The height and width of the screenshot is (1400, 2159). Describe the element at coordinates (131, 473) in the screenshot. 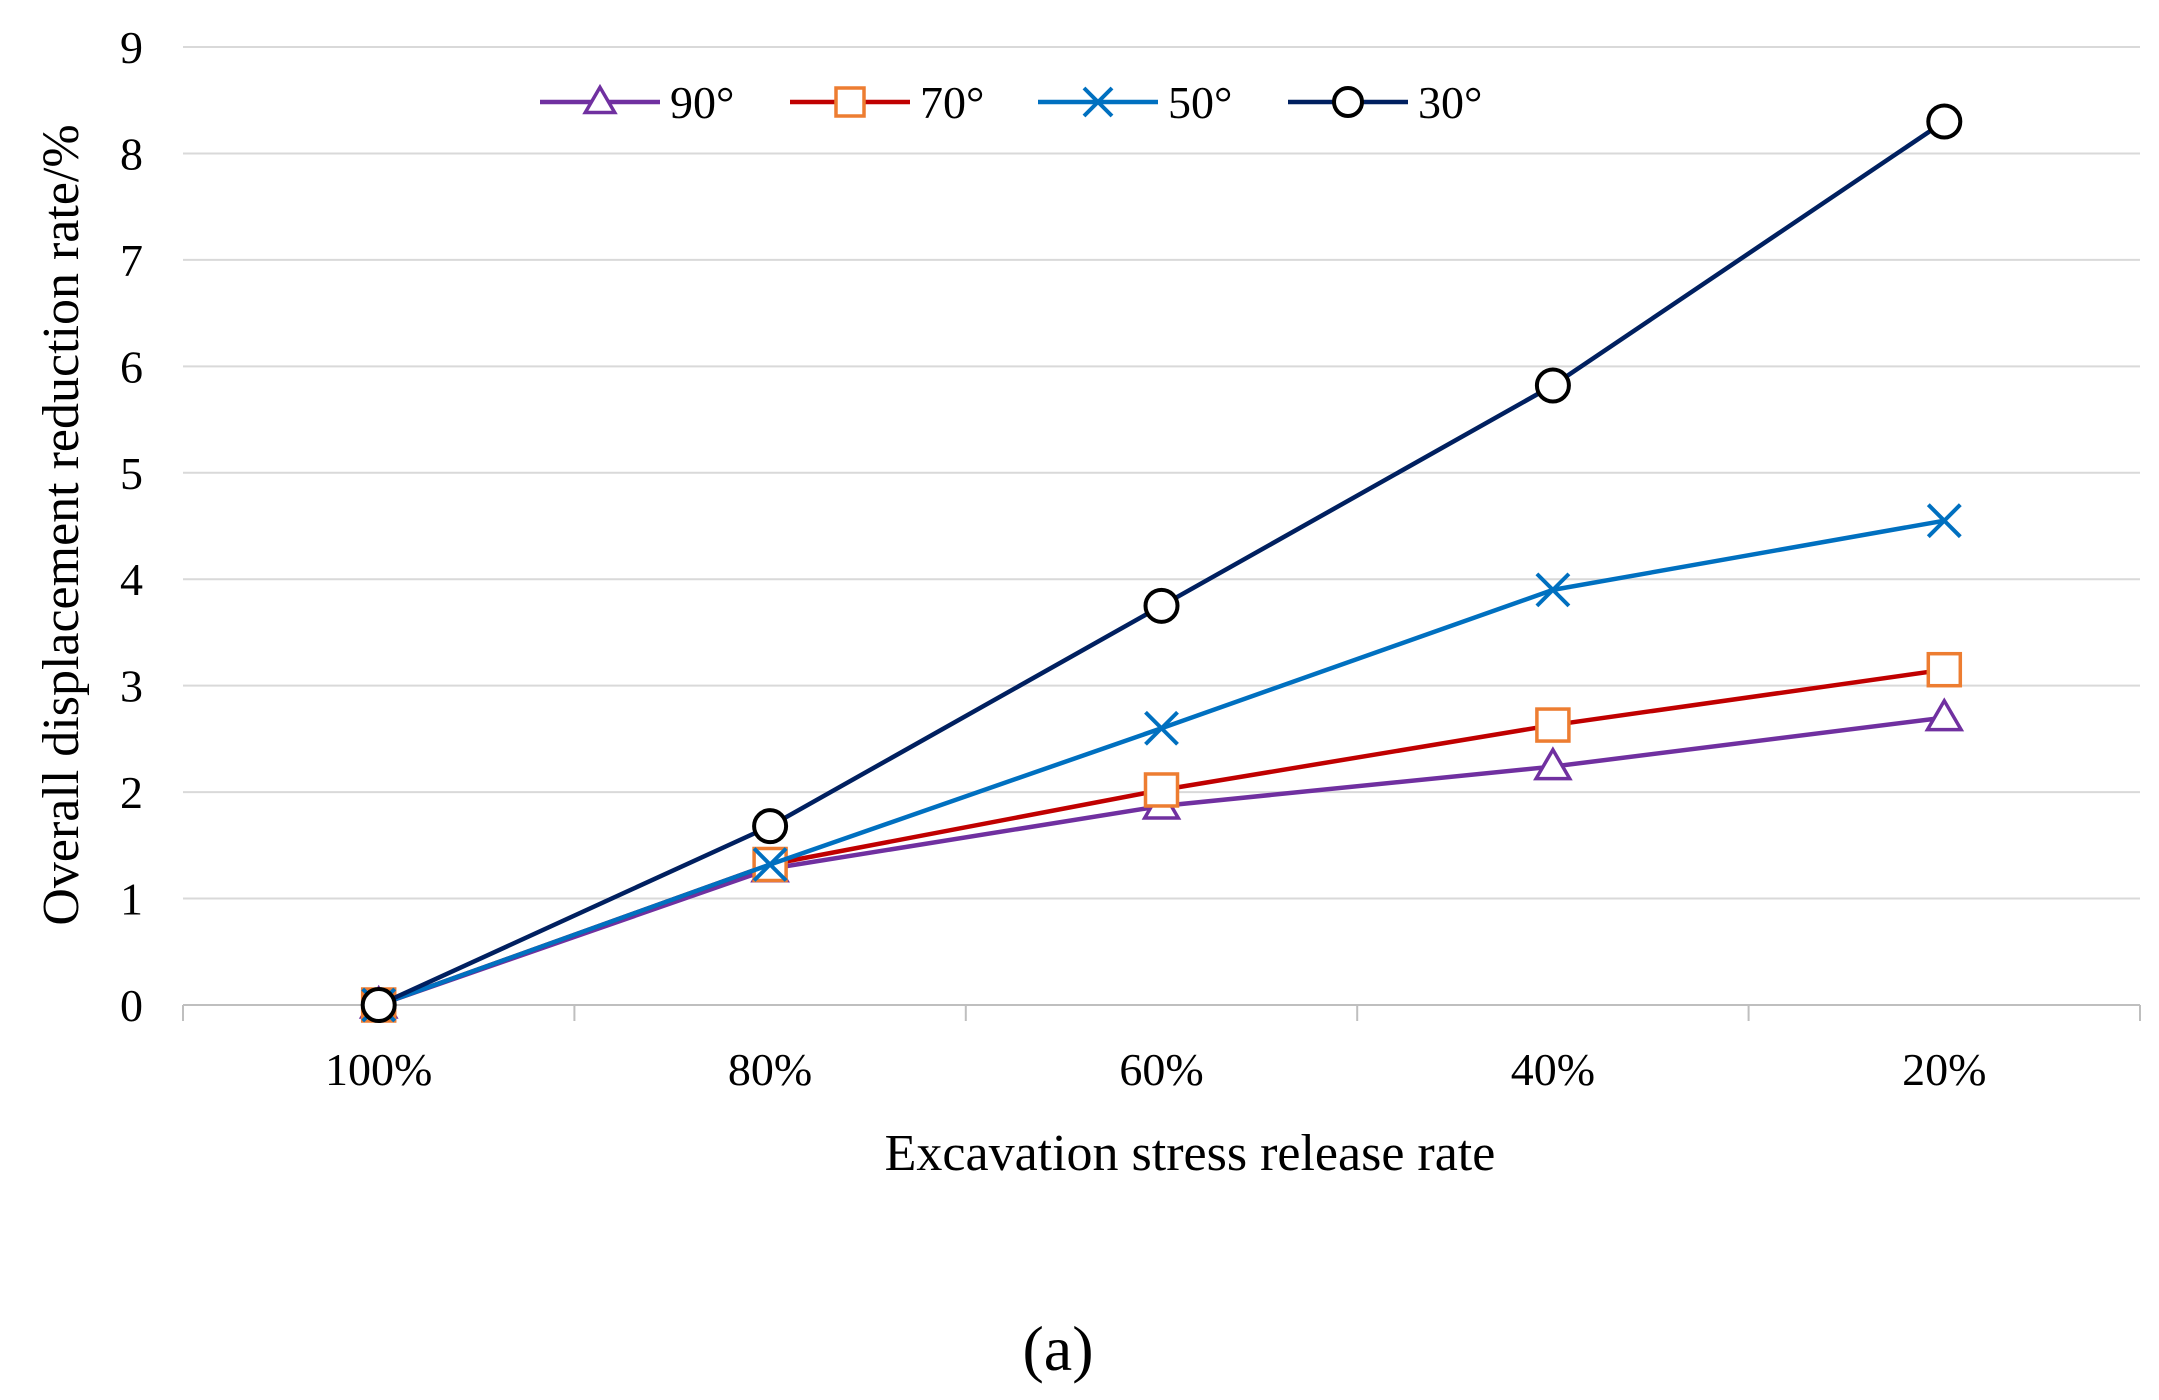

I see `y-tick-label-5: 5` at that location.